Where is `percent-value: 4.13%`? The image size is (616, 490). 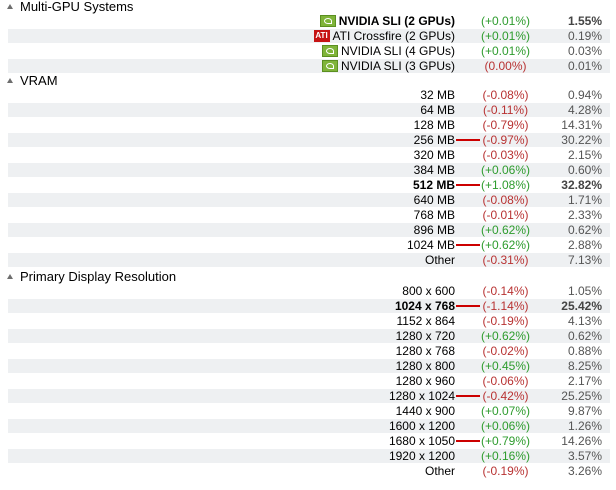 percent-value: 4.13% is located at coordinates (584, 321).